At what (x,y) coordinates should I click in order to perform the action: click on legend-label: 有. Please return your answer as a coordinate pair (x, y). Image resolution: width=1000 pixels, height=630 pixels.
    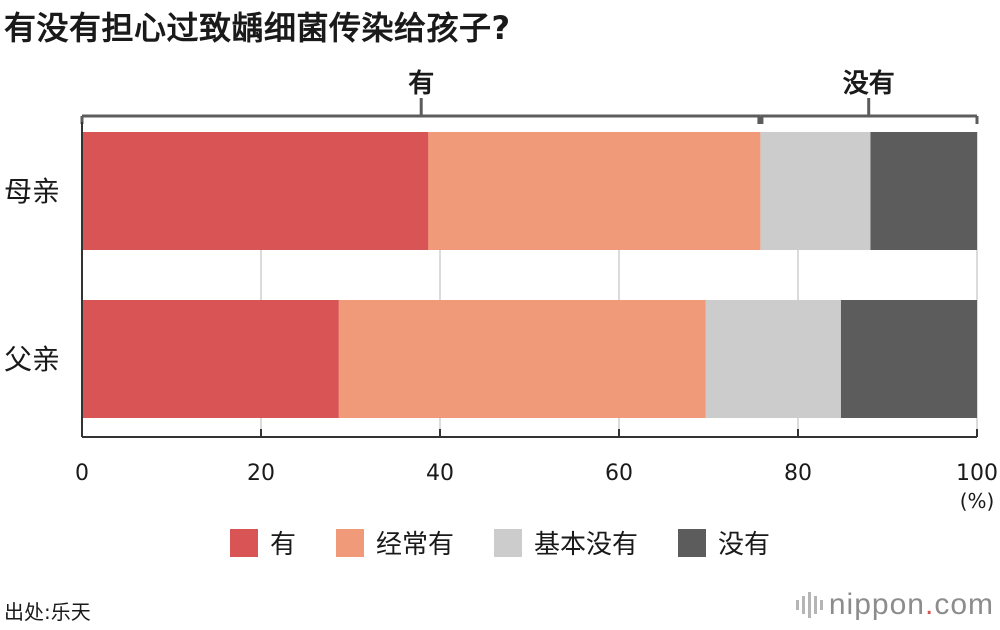
    Looking at the image, I should click on (282, 545).